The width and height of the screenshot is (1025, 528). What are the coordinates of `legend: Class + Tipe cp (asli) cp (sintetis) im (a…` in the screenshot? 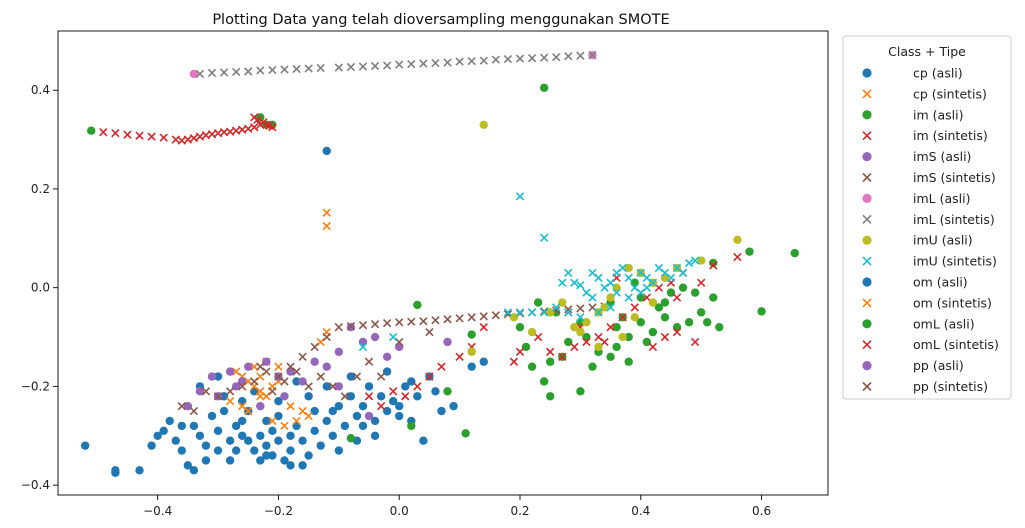 It's located at (927, 217).